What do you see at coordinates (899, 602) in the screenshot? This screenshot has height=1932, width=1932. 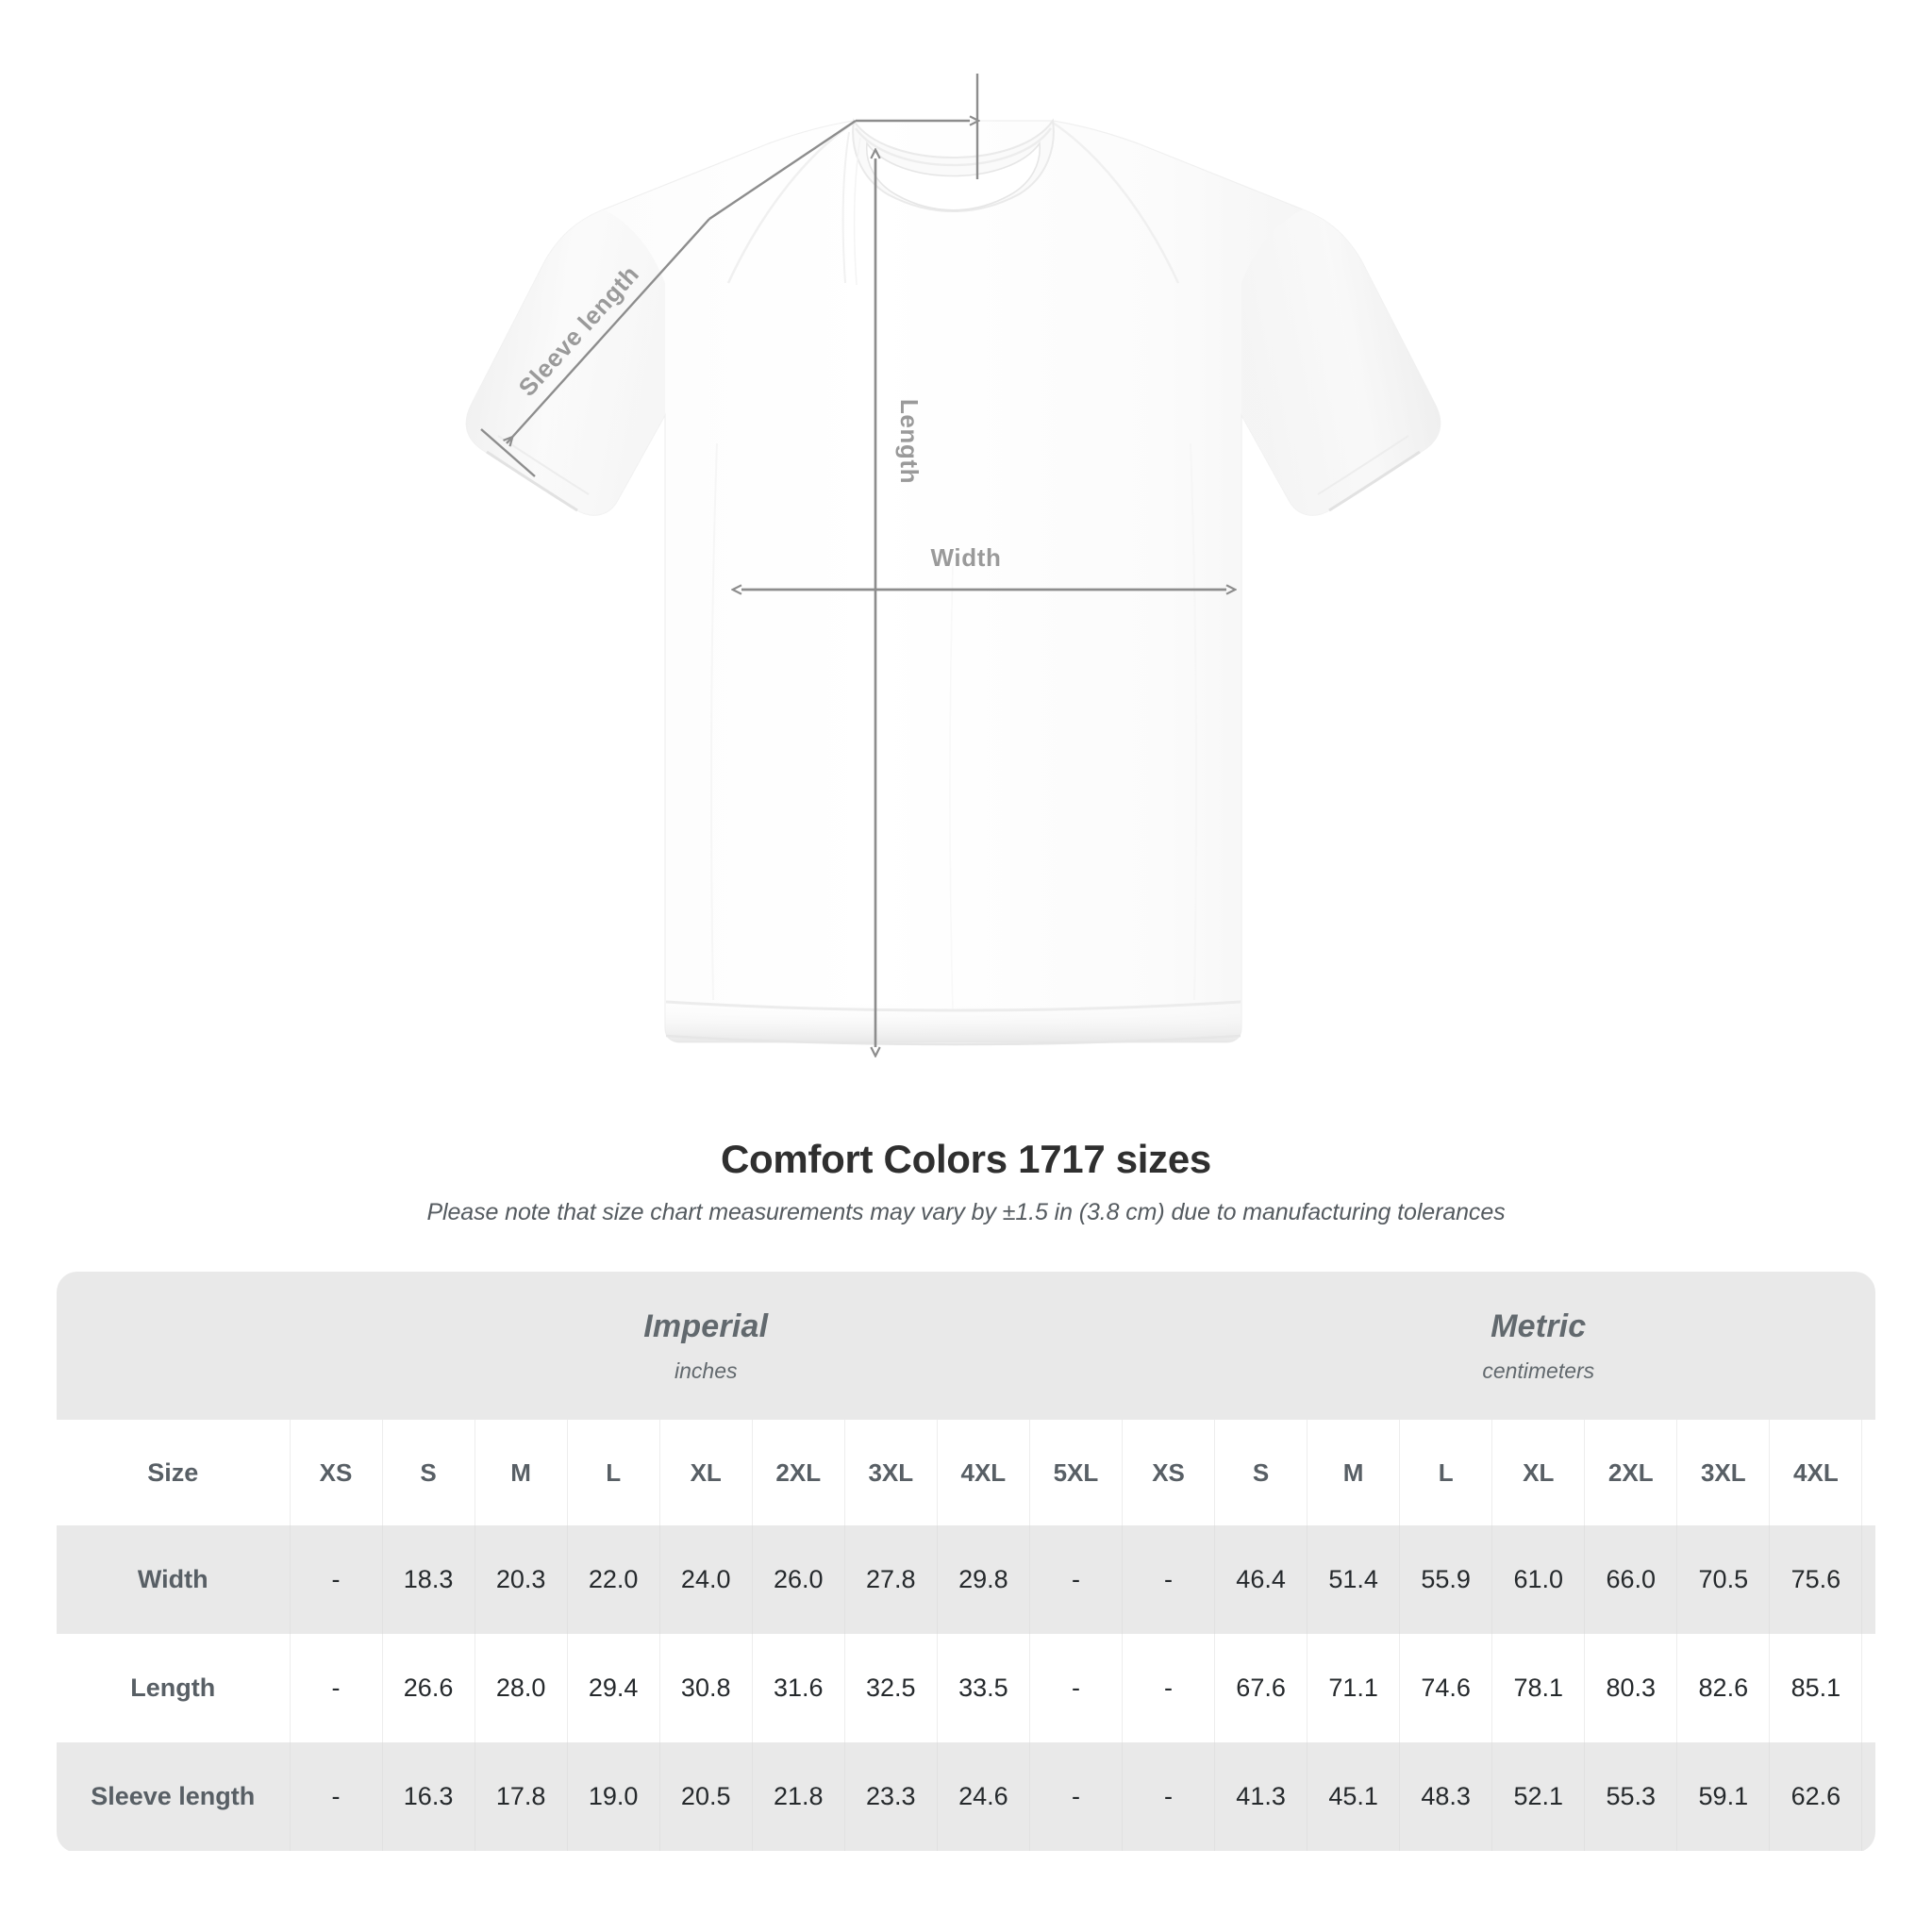 I see `length-annotation: Length` at bounding box center [899, 602].